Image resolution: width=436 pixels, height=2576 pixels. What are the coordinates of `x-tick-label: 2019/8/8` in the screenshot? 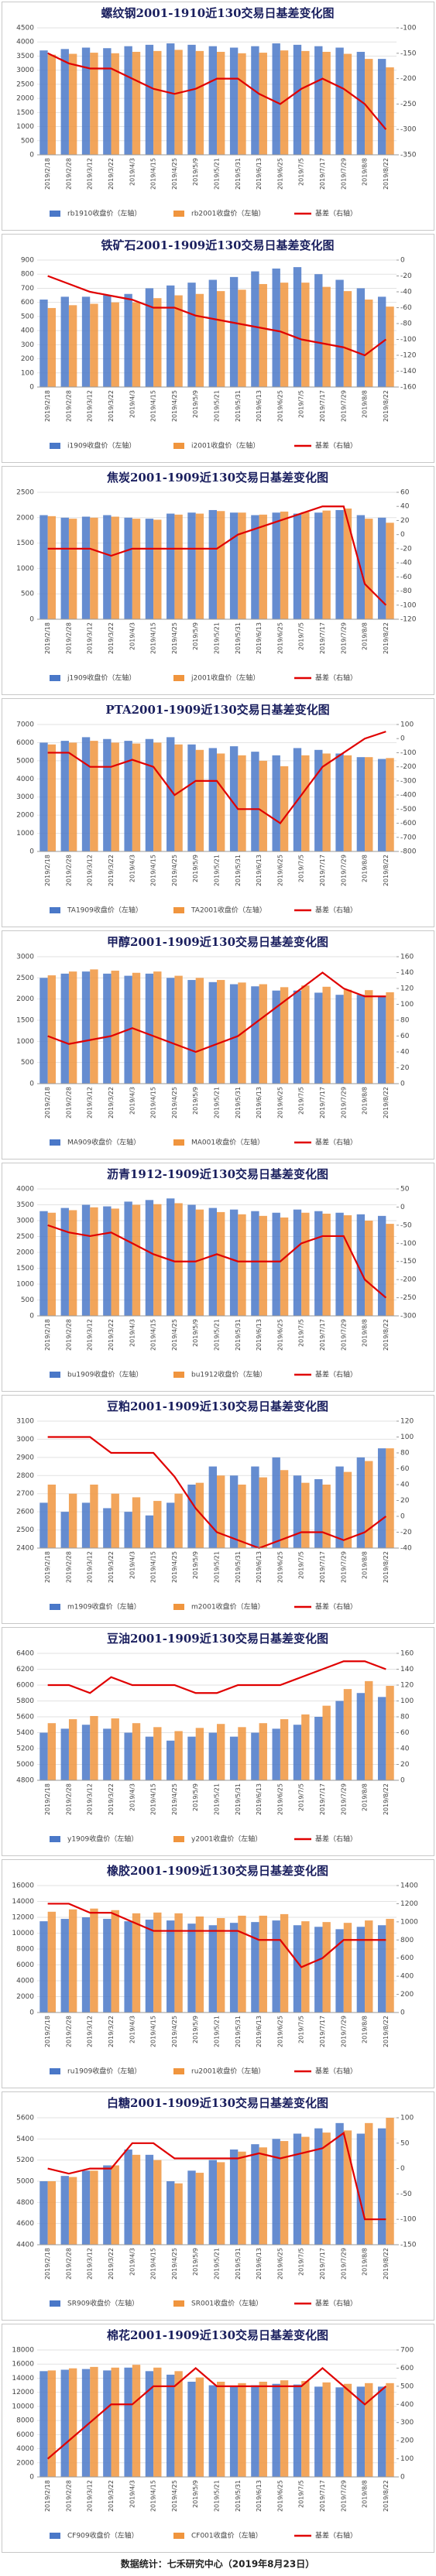 It's located at (365, 172).